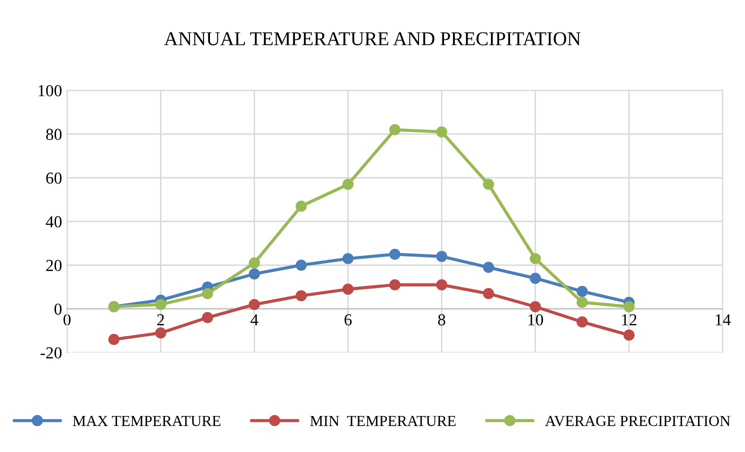  I want to click on x-tick-label: 8, so click(442, 320).